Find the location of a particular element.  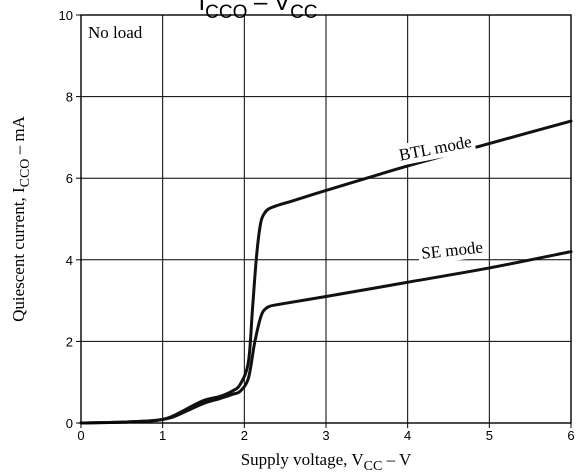

y-axis-label: Quiescent current, ICCO – mA is located at coordinates (21, 218).